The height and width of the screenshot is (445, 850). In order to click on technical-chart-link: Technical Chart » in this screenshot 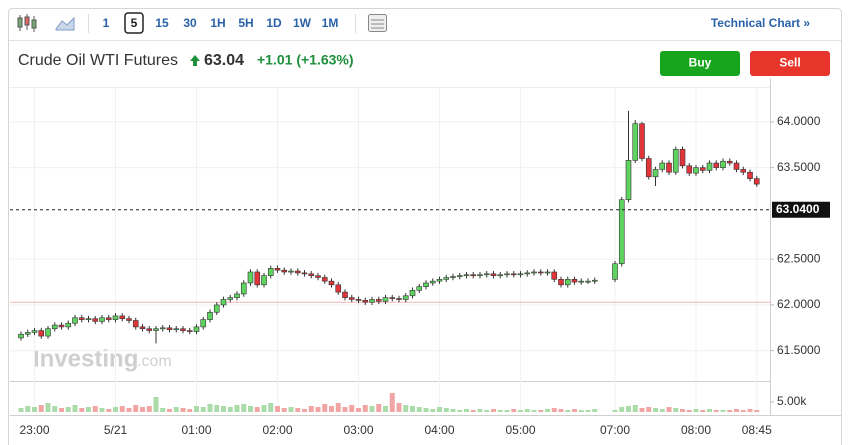, I will do `click(760, 23)`.